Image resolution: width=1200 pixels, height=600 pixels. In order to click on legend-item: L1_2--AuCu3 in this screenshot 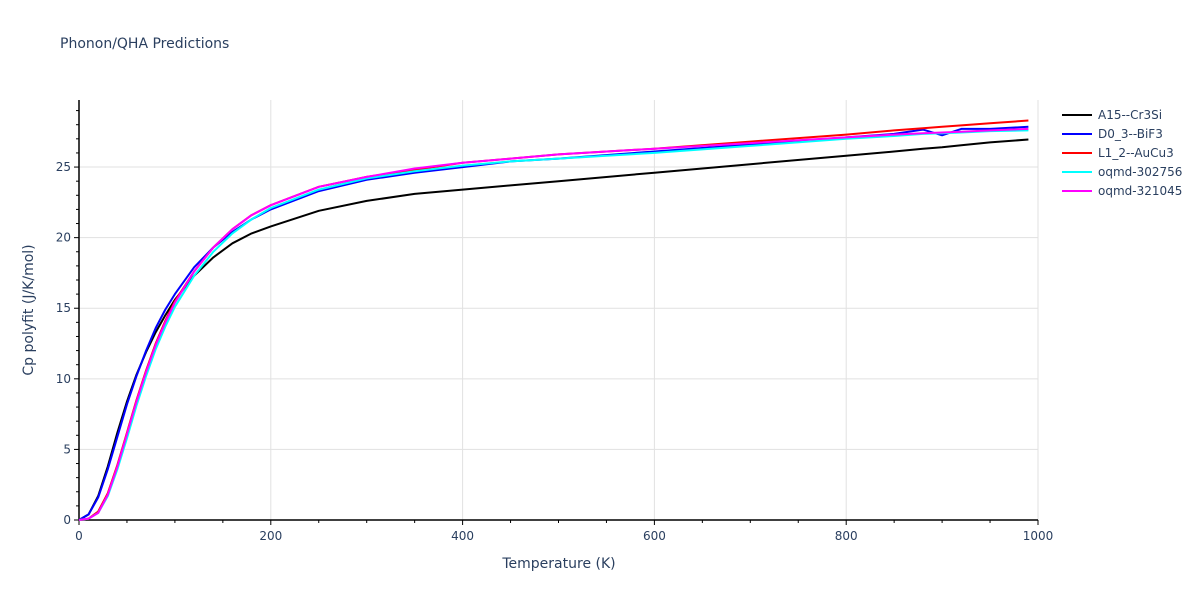, I will do `click(1118, 153)`.